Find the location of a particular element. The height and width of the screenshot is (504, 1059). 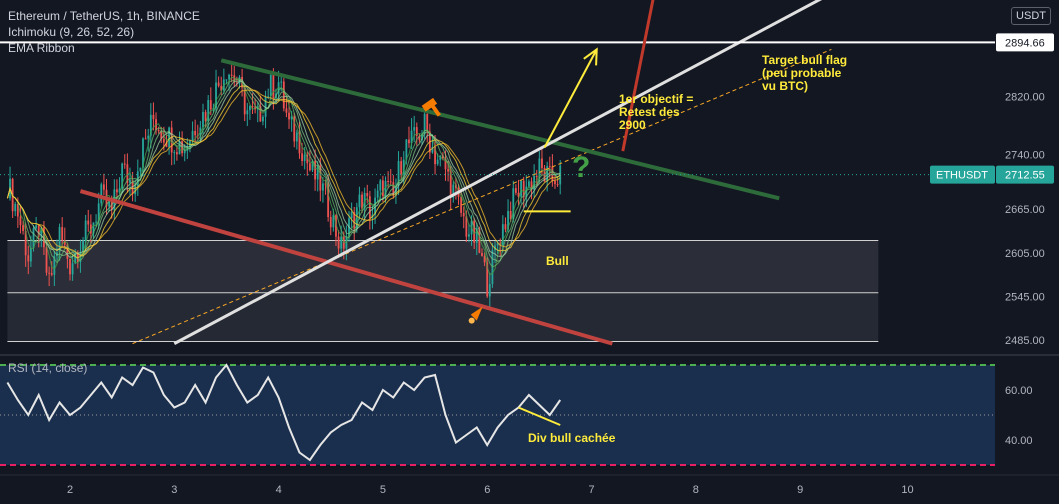

ema-ribbon-indicator-label: EMA Ribbon is located at coordinates (41, 48).